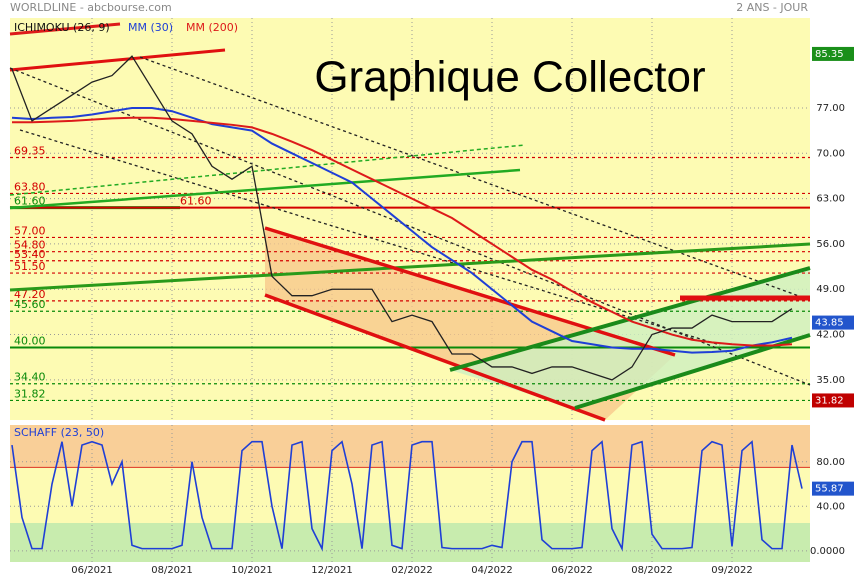  I want to click on chart-title: Graphique Collector, so click(509, 77).